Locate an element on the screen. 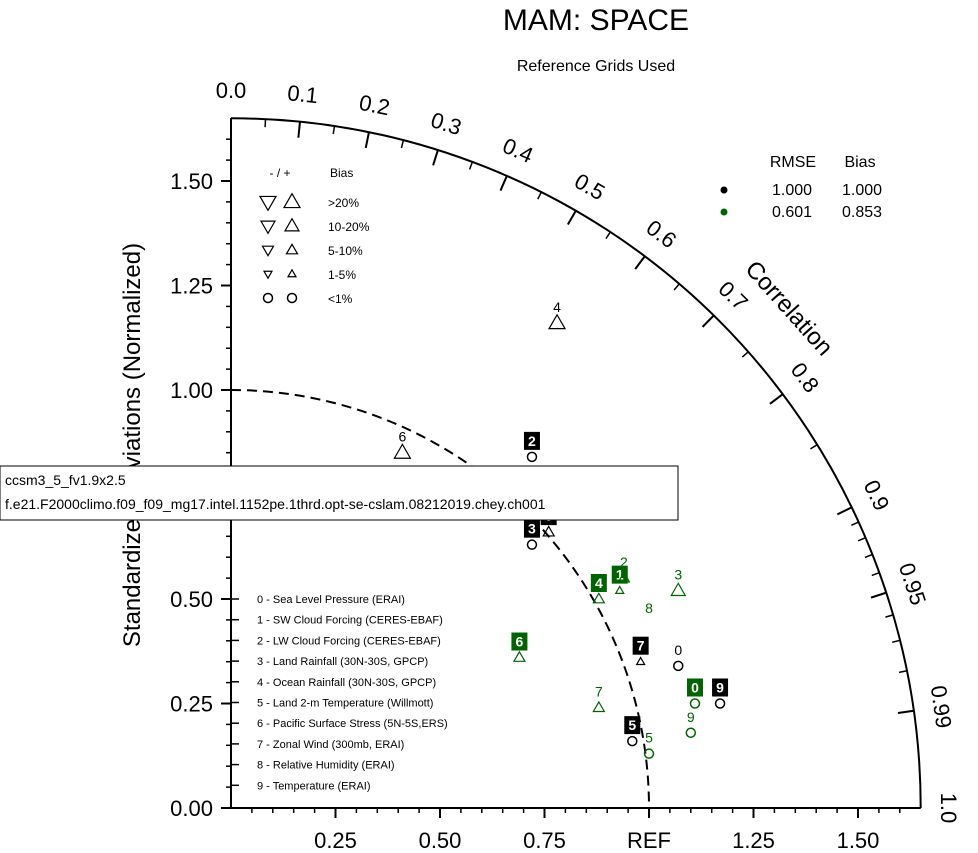 The height and width of the screenshot is (853, 978). x-tick-label: 1.50 is located at coordinates (858, 840).